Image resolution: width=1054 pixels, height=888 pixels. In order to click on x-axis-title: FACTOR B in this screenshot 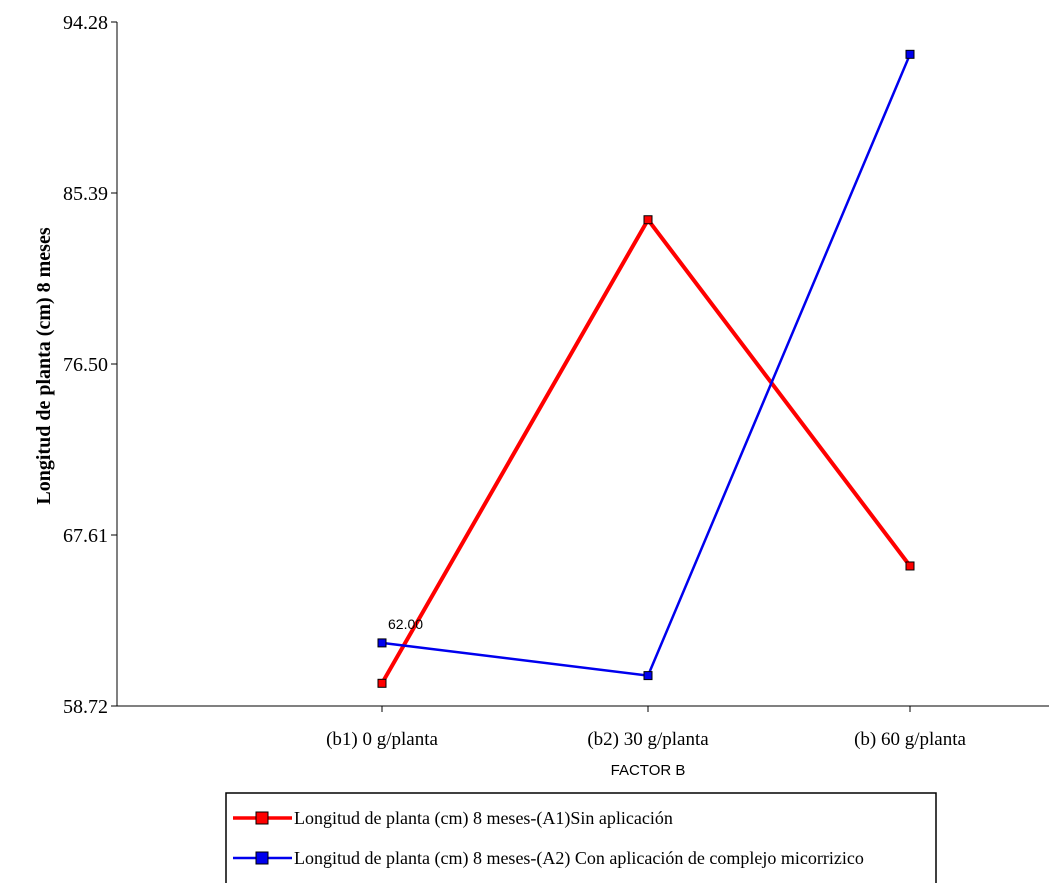, I will do `click(648, 770)`.